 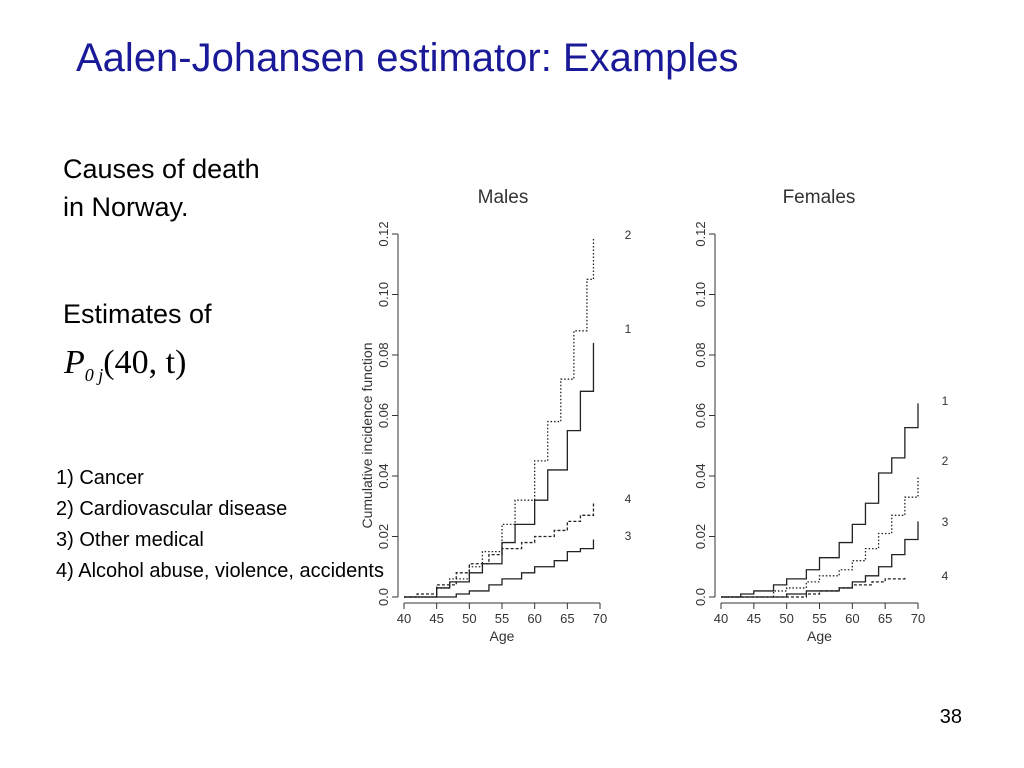 What do you see at coordinates (503, 197) in the screenshot?
I see `males-chart-title: Males` at bounding box center [503, 197].